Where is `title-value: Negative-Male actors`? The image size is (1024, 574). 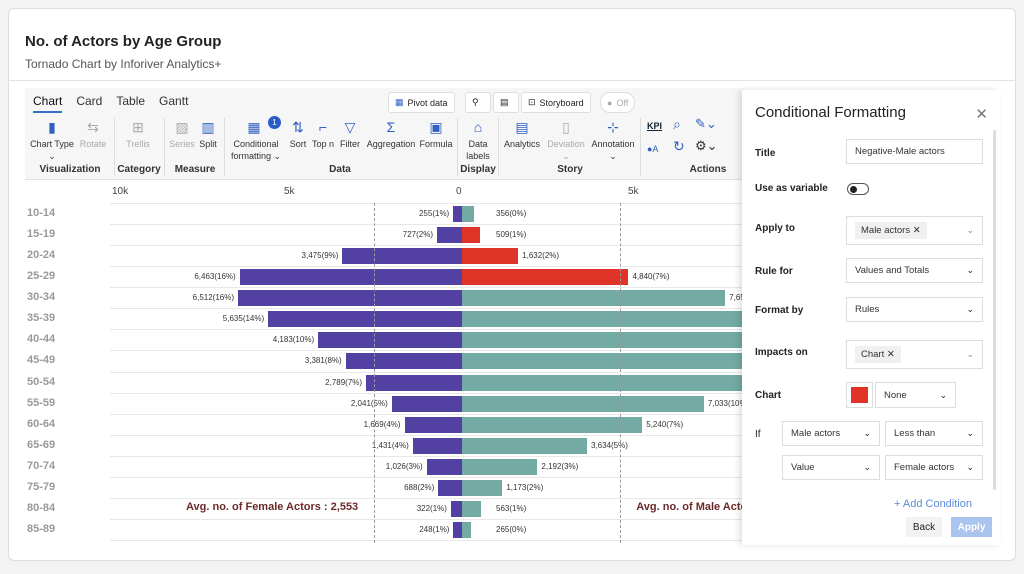
title-value: Negative-Male actors is located at coordinates (900, 151).